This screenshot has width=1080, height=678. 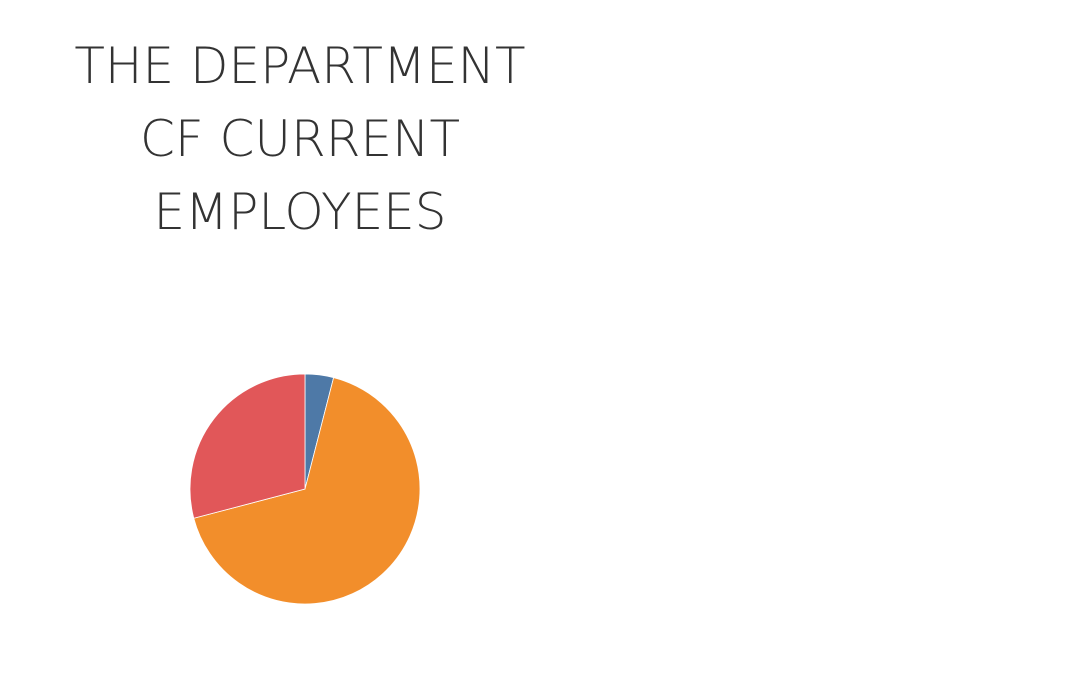 I want to click on pie-slices, so click(x=305, y=489).